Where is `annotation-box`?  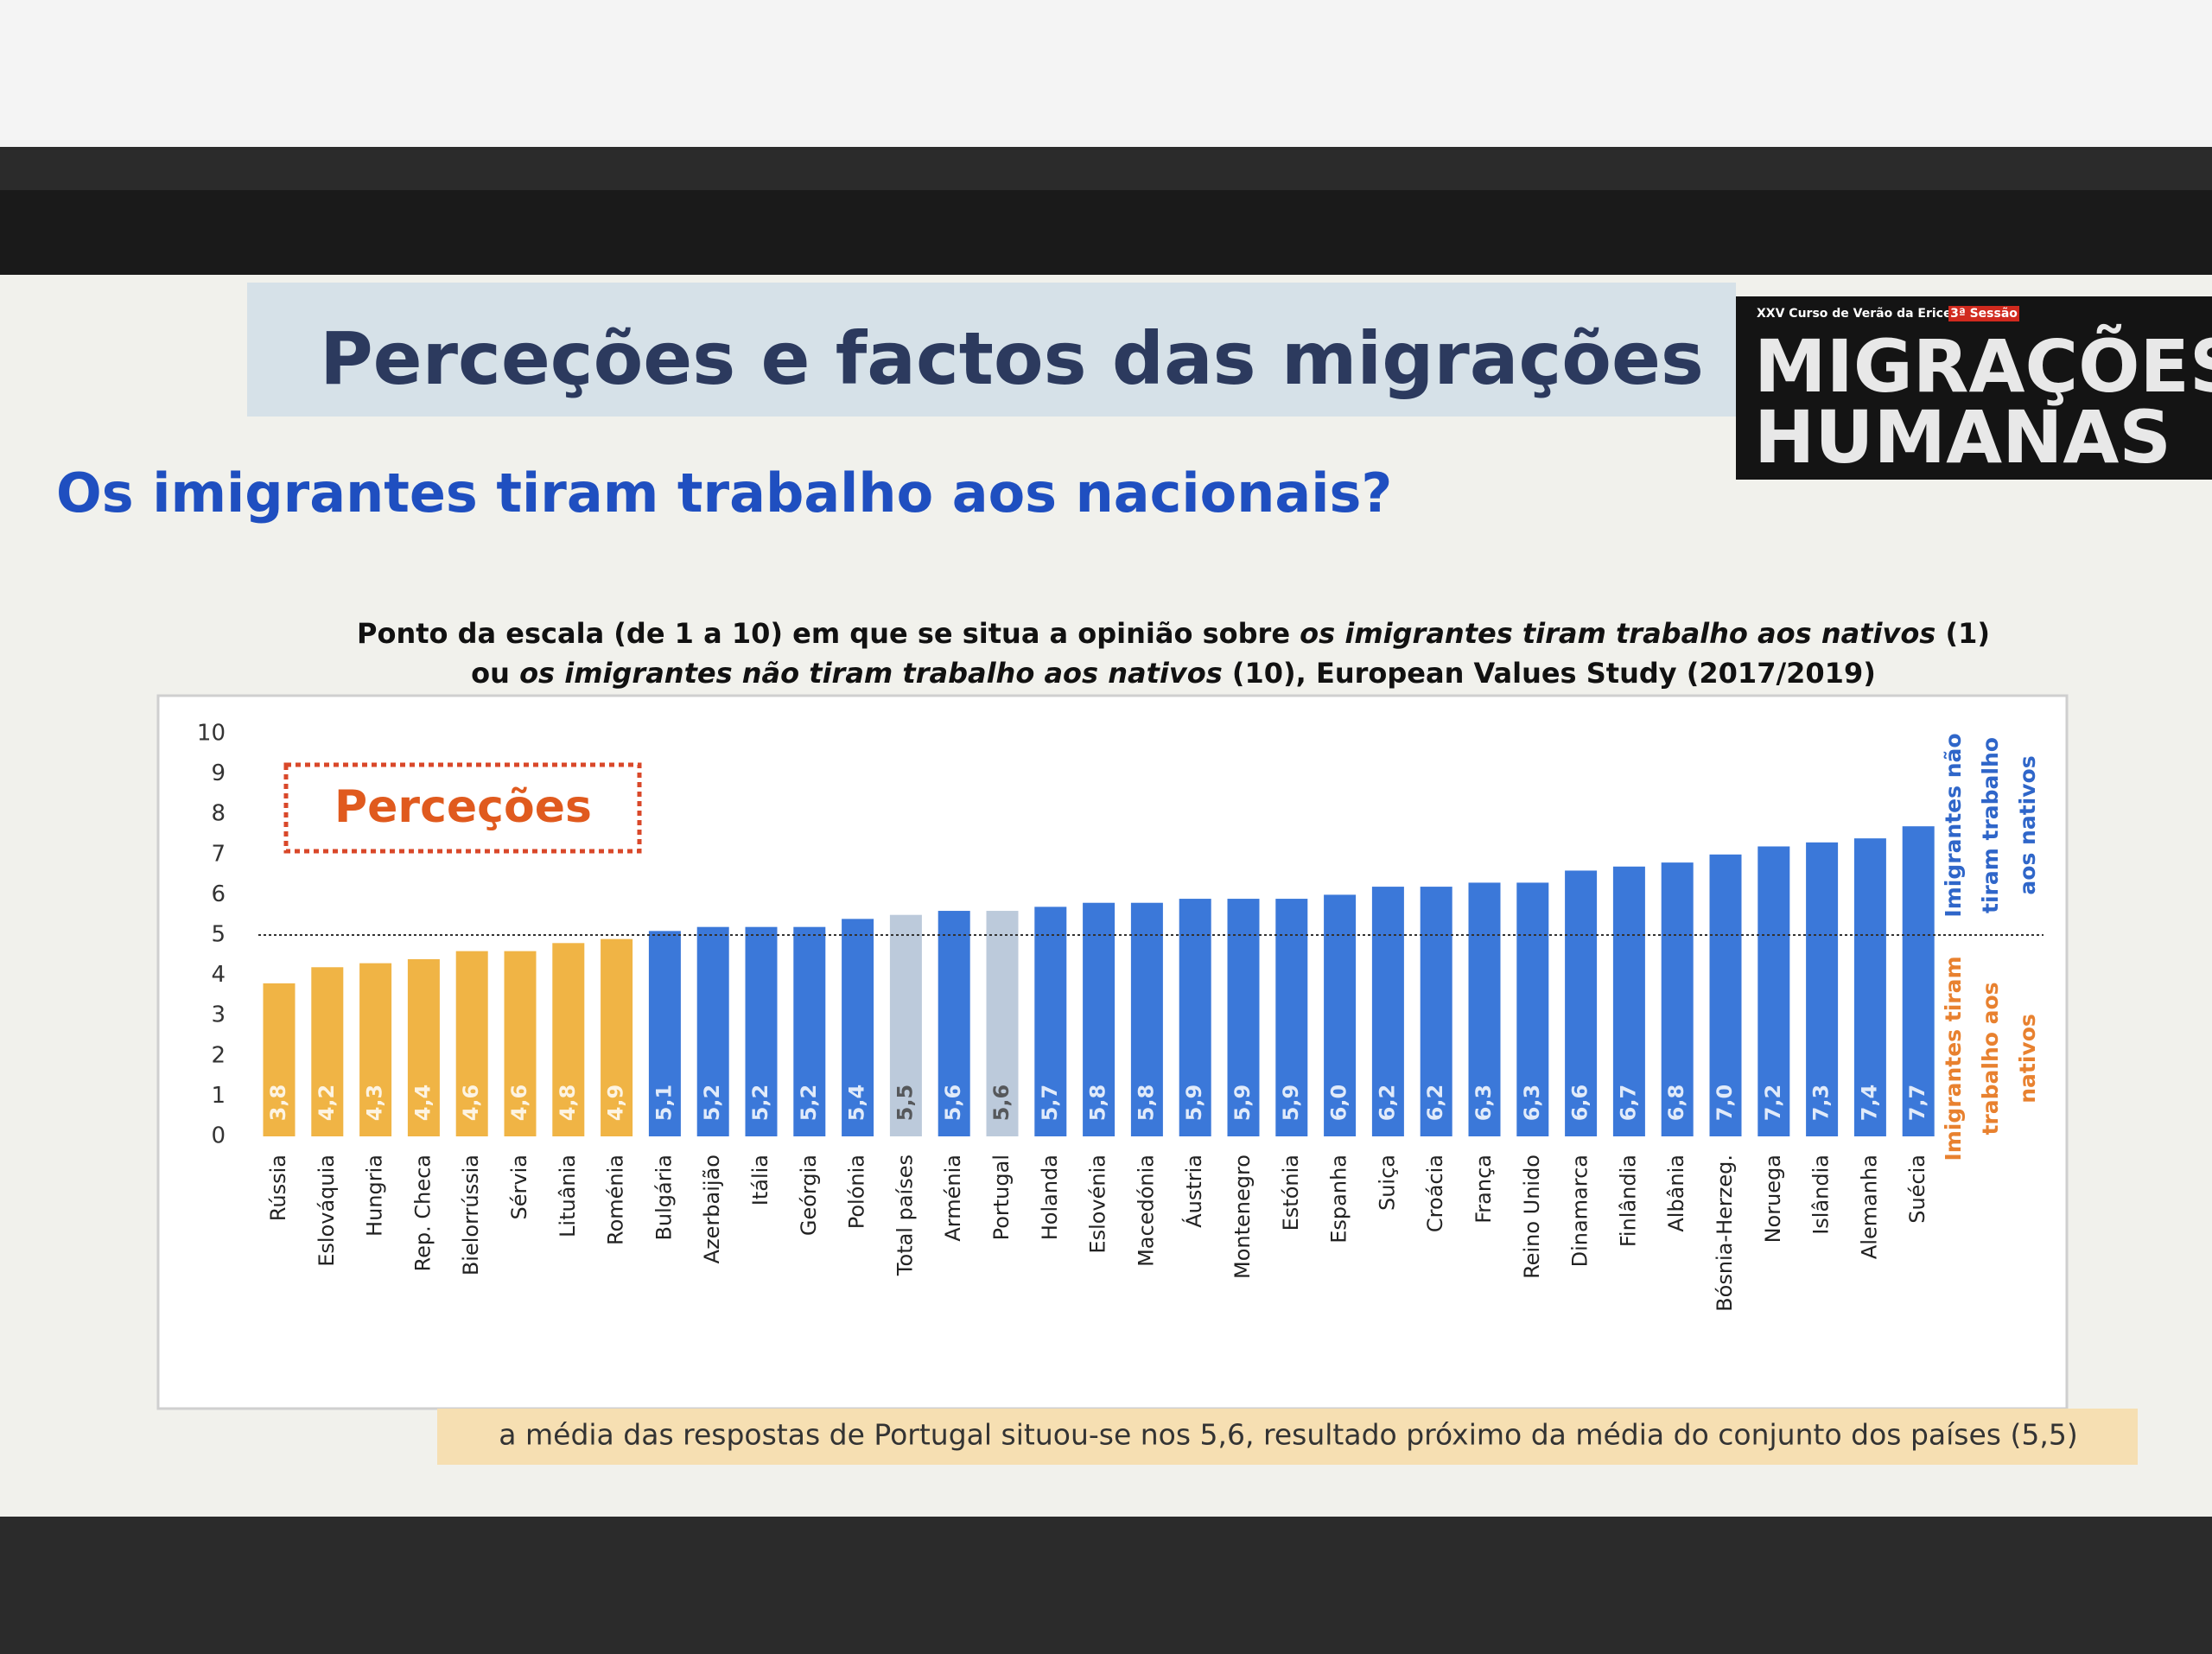 annotation-box is located at coordinates (462, 808).